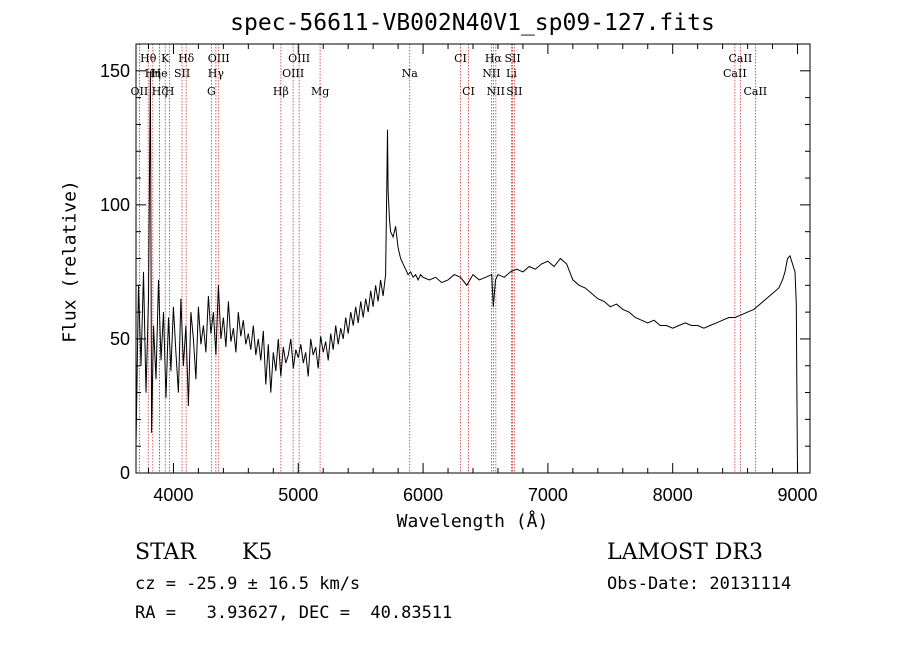  I want to click on line-label: He, so click(160, 73).